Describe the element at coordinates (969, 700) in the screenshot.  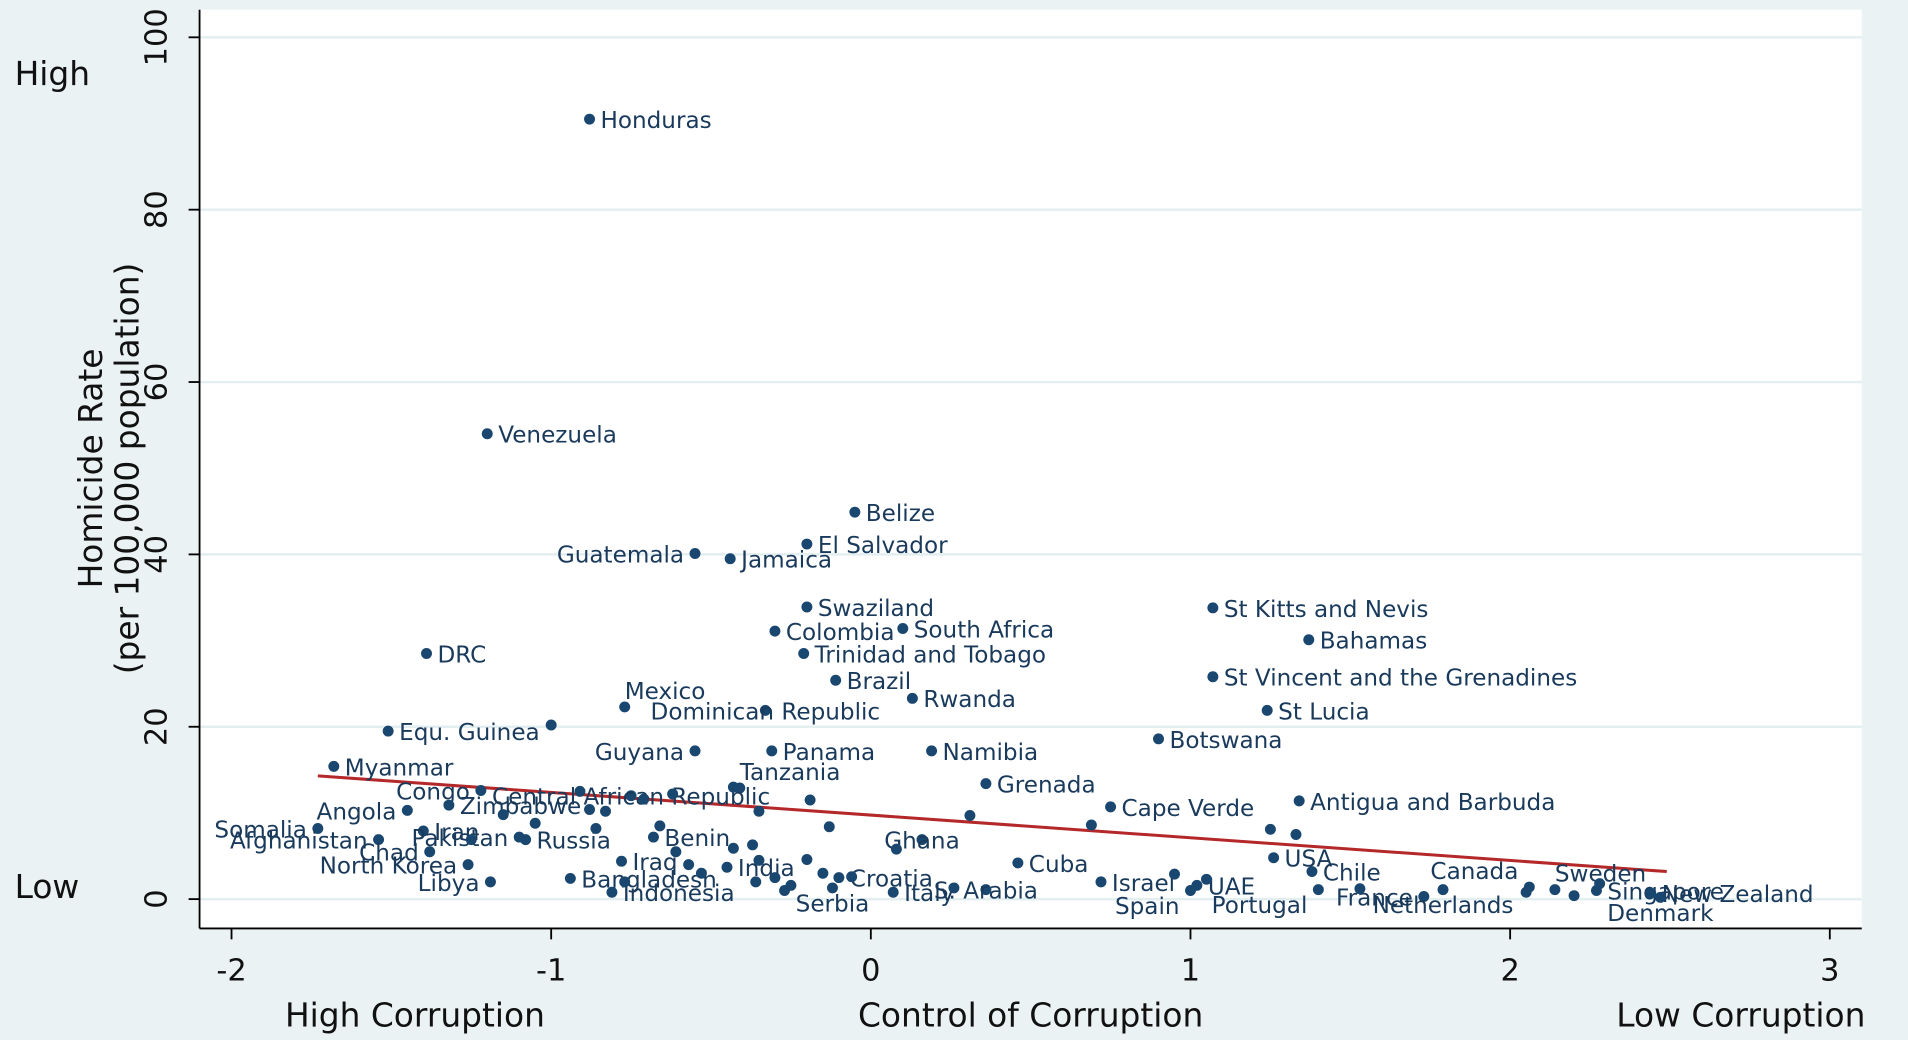
I see `point-label: Rwanda` at that location.